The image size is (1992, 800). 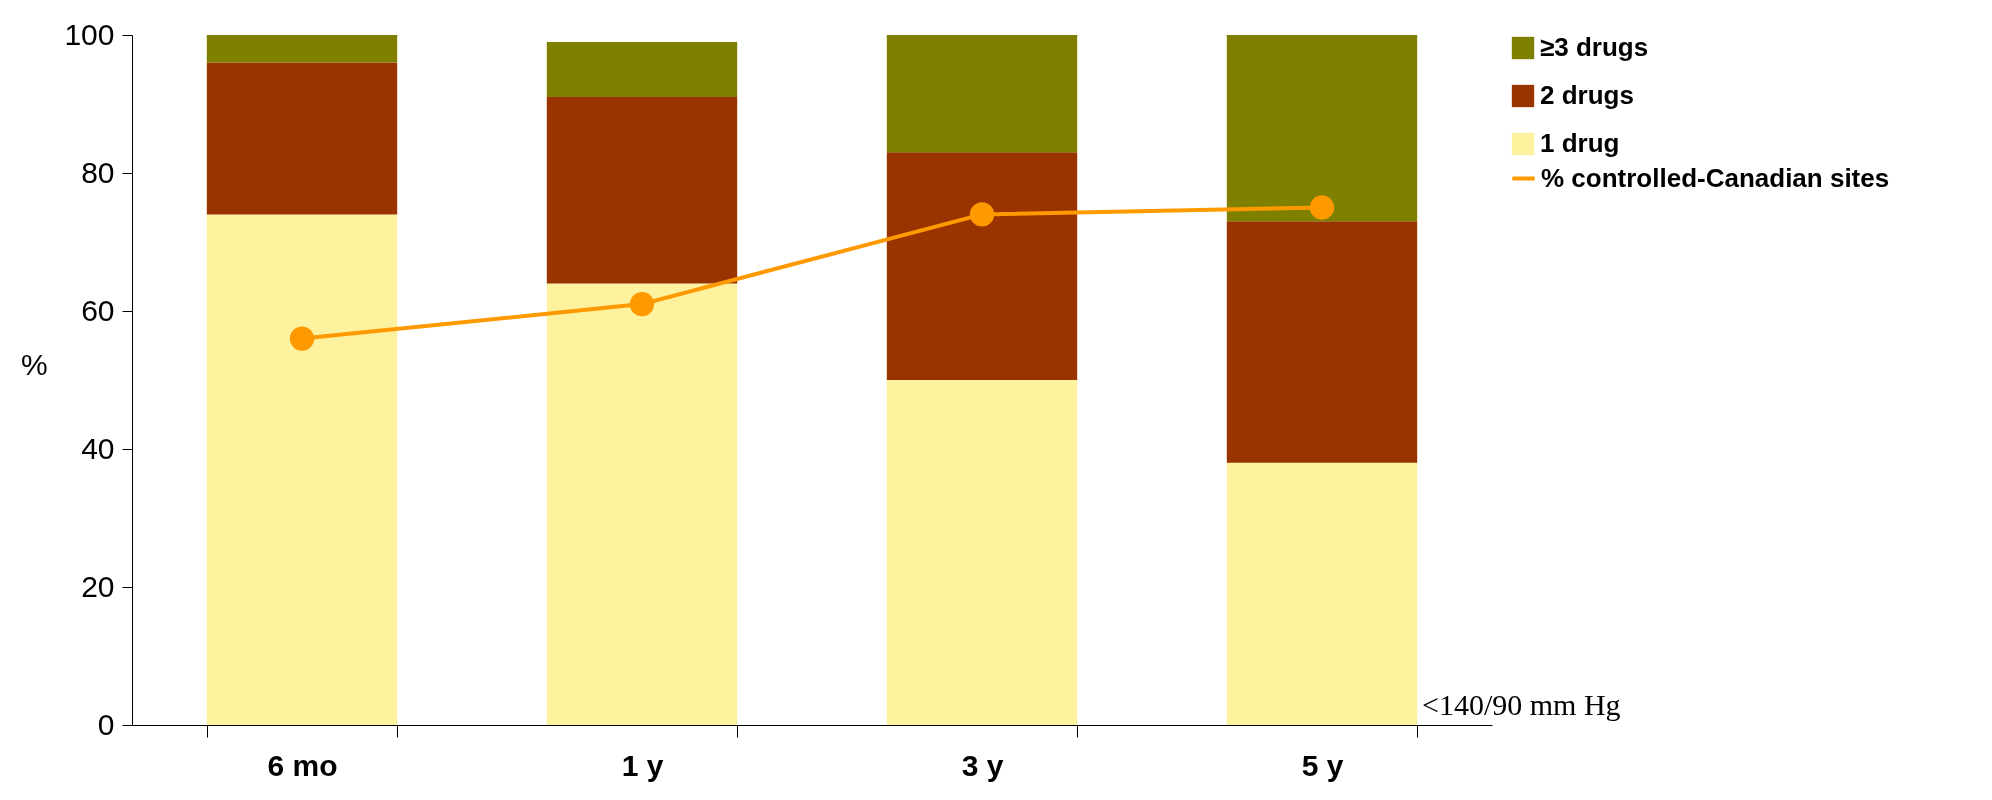 I want to click on x-tick-label: 6 mo, so click(x=302, y=765).